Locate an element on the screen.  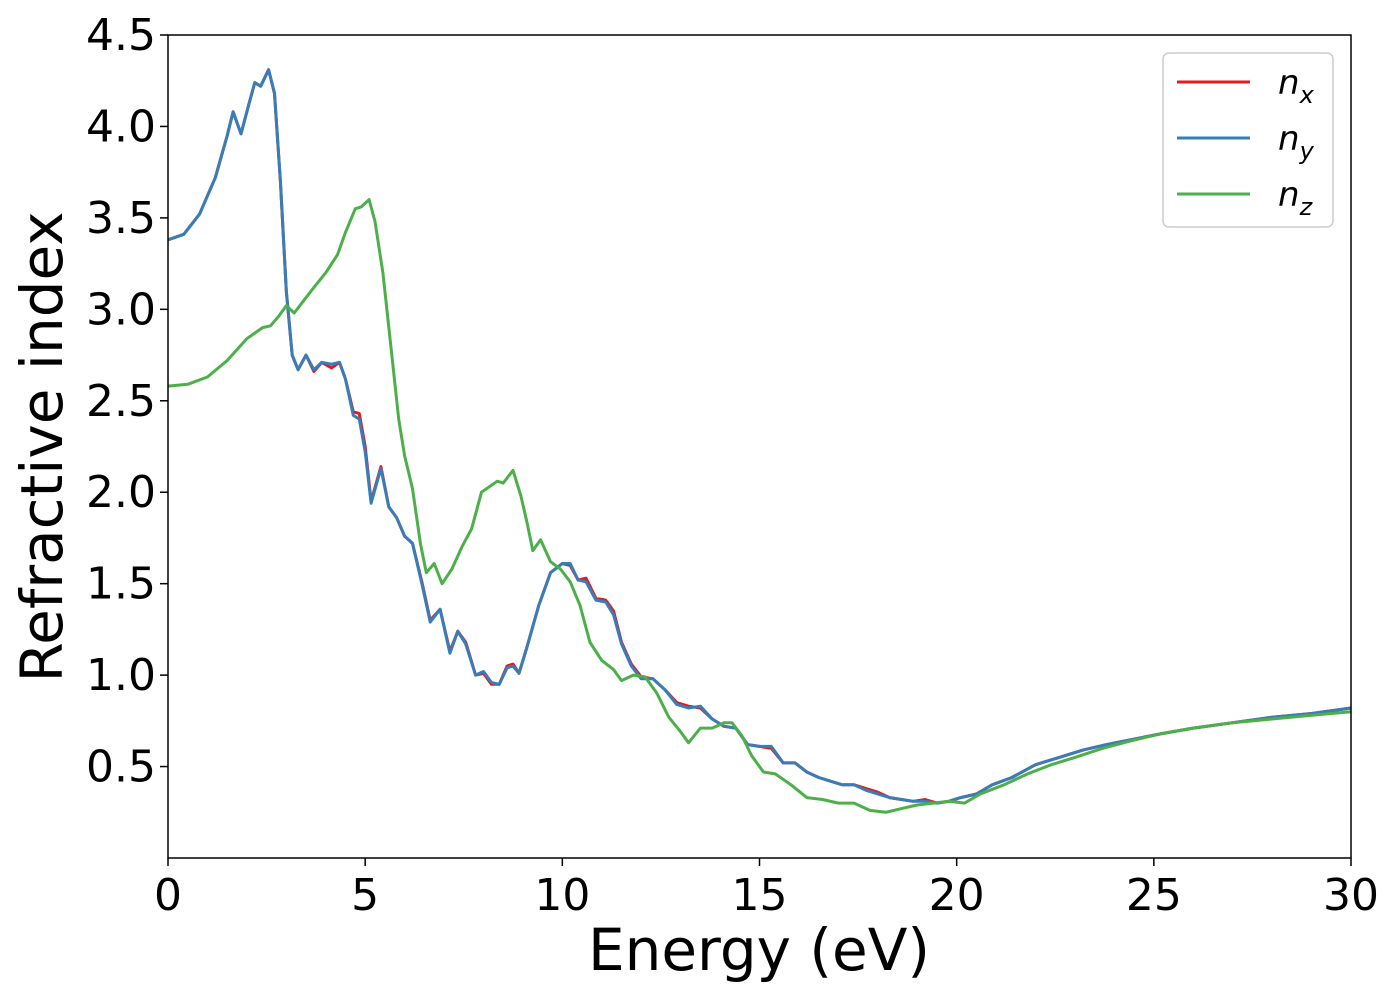
x-tick-label: 30 is located at coordinates (1351, 895).